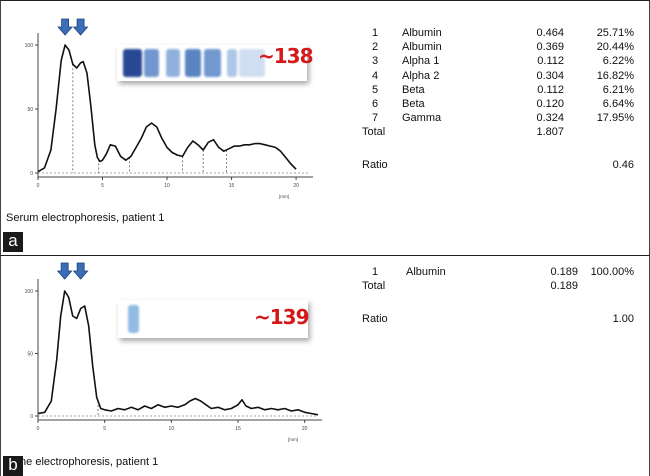  Describe the element at coordinates (564, 286) in the screenshot. I see `total-value: 0.189` at that location.